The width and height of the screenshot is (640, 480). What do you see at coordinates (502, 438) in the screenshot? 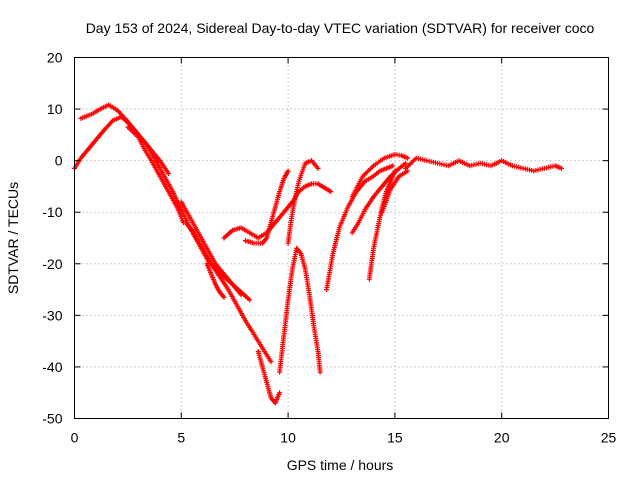
I see `x-tick-label: 20` at bounding box center [502, 438].